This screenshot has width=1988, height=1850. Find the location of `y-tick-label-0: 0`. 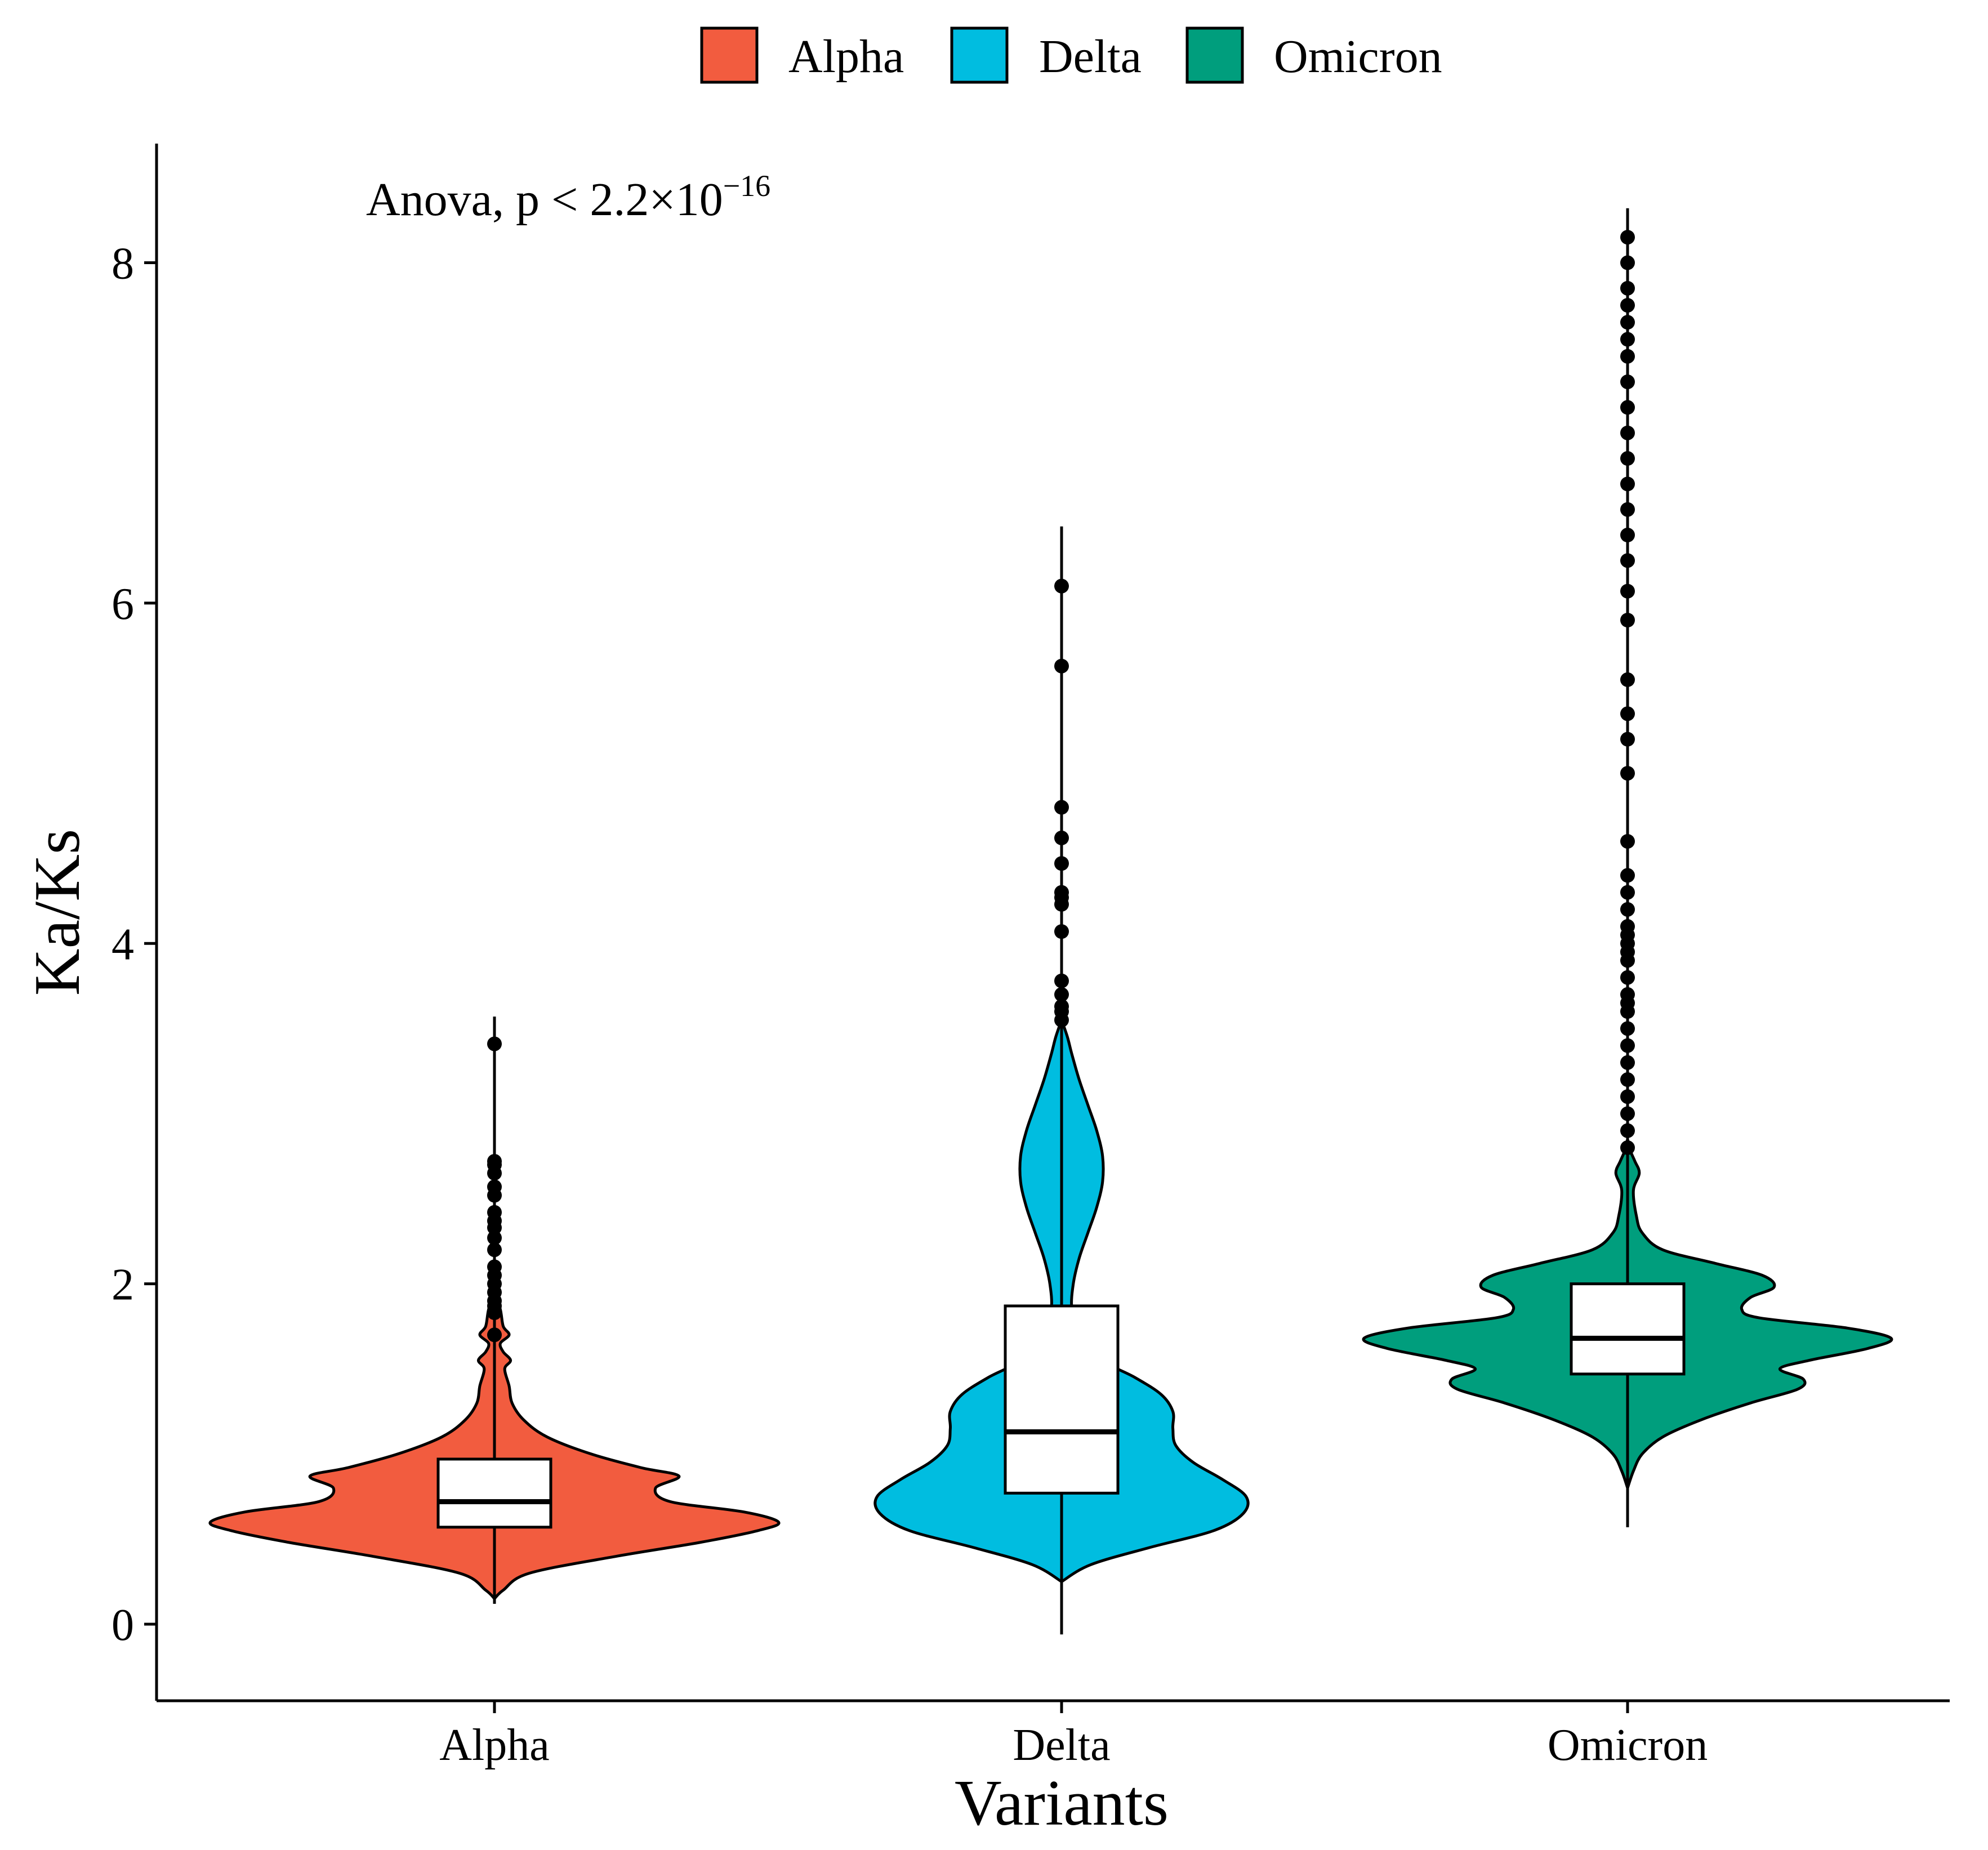

y-tick-label-0: 0 is located at coordinates (123, 1625).